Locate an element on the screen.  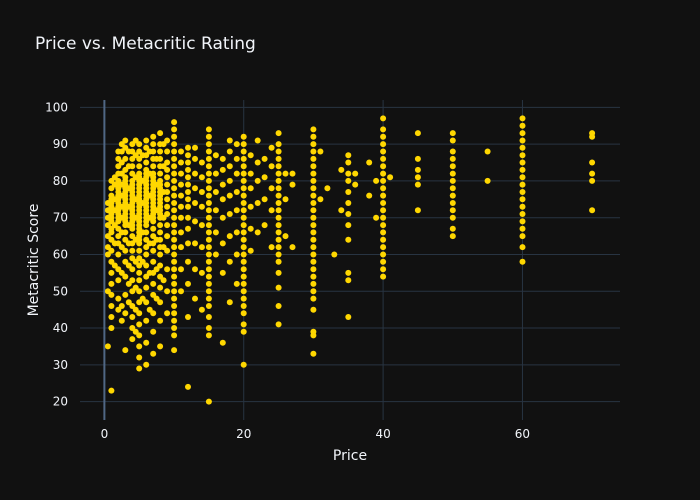
x-tick-label: 0 is located at coordinates (105, 434).